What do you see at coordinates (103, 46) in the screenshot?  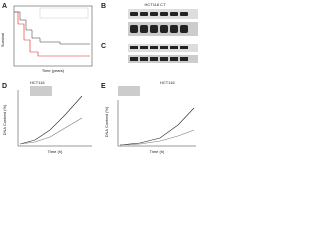 I see `panel-label: C` at bounding box center [103, 46].